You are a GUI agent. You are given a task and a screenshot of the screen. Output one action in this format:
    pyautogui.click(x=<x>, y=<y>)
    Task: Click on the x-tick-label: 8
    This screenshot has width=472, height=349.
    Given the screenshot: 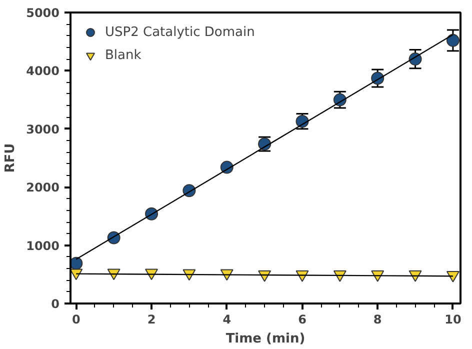 What is the action you would take?
    pyautogui.click(x=377, y=319)
    